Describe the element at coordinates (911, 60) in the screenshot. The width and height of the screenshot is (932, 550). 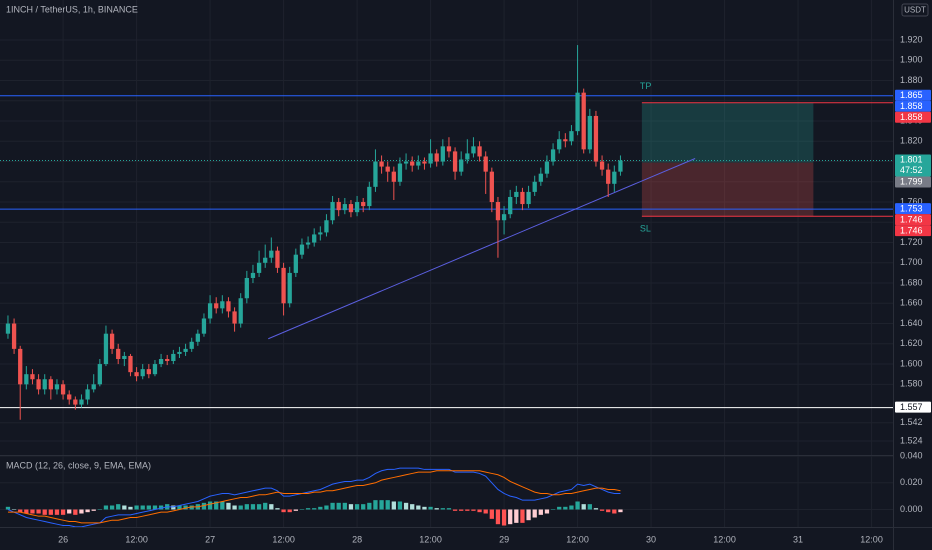
I see `y-tick-label: 1.900` at that location.